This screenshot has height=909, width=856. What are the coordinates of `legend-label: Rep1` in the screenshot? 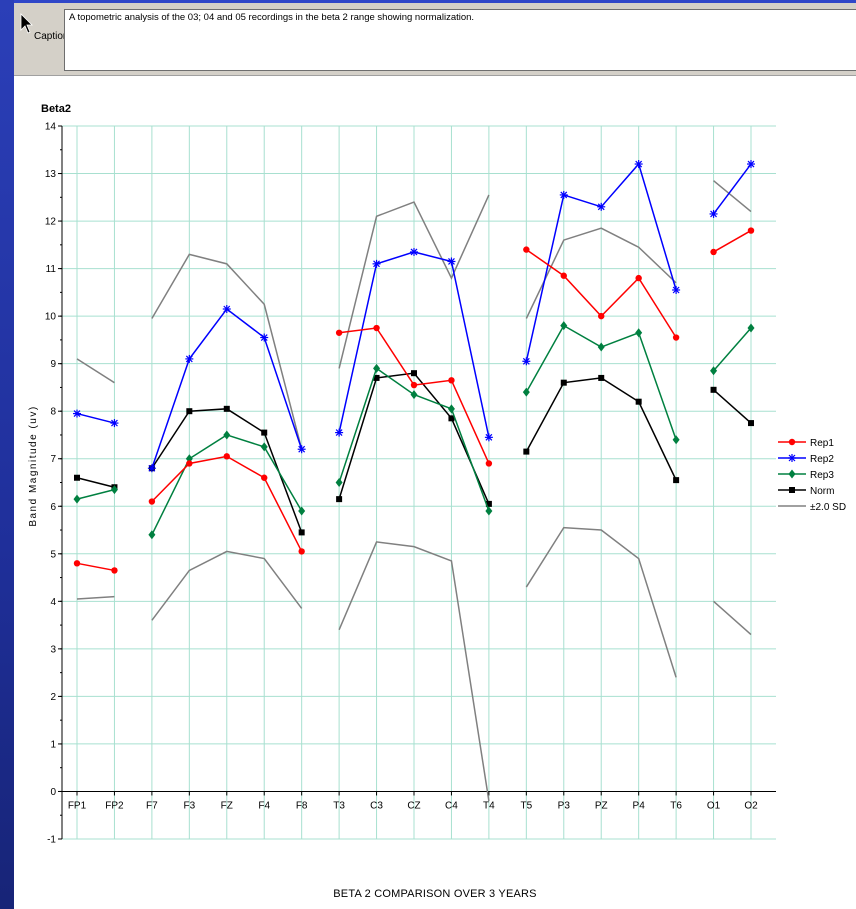 It's located at (822, 443).